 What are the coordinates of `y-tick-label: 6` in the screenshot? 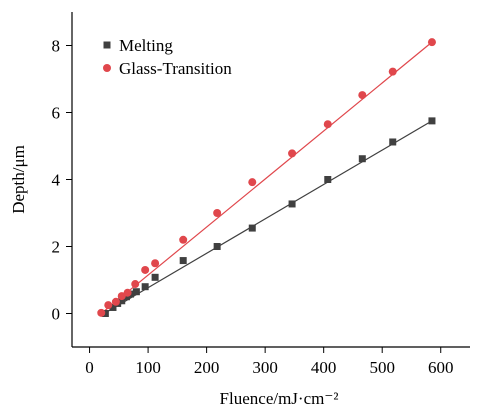 It's located at (56, 113).